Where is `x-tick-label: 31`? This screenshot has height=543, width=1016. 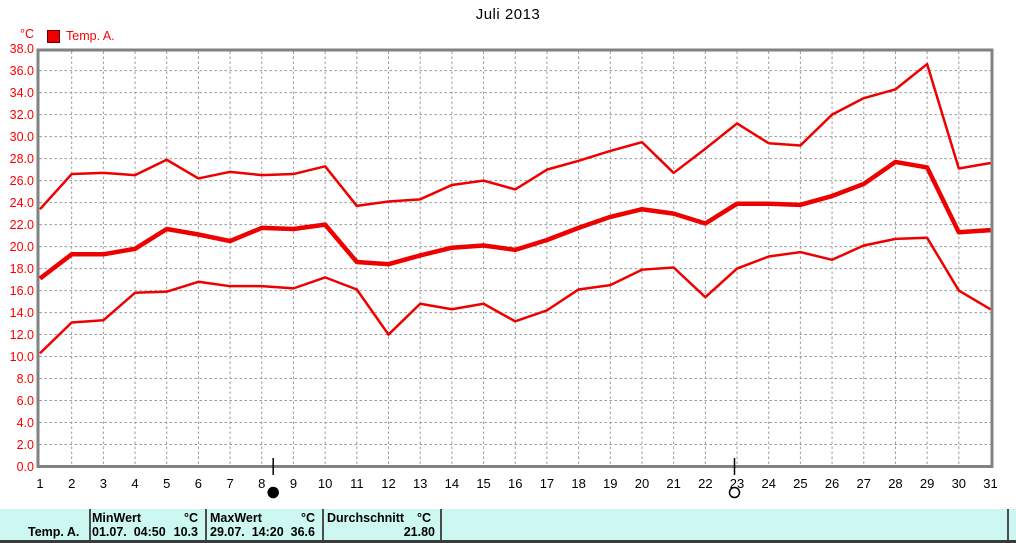
x-tick-label: 31 is located at coordinates (990, 483).